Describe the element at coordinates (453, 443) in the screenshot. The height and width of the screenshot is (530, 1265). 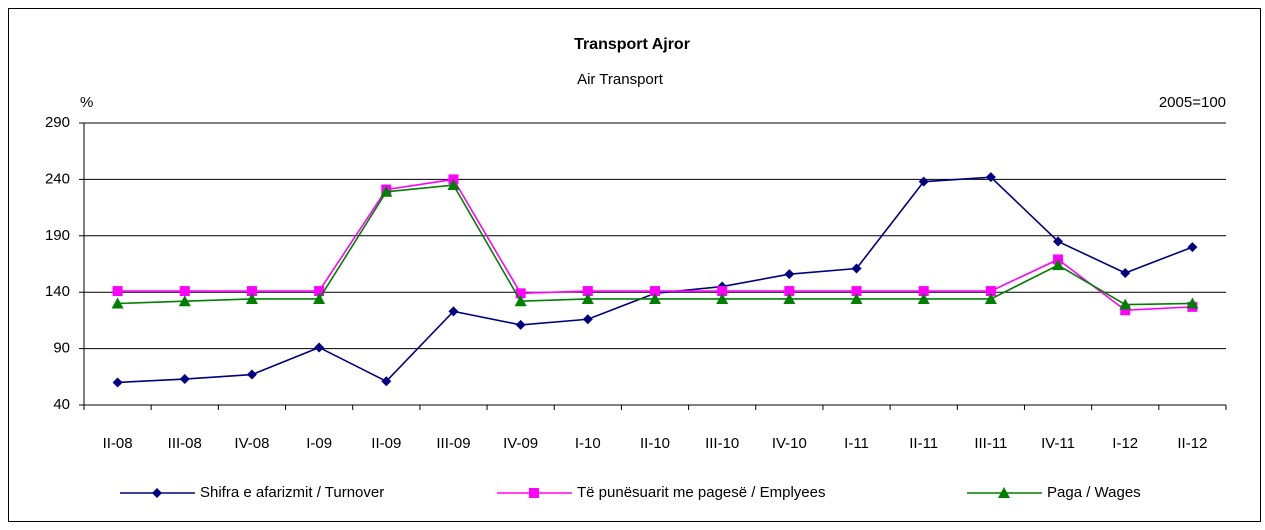
I see `x-tick-label: III-09` at that location.